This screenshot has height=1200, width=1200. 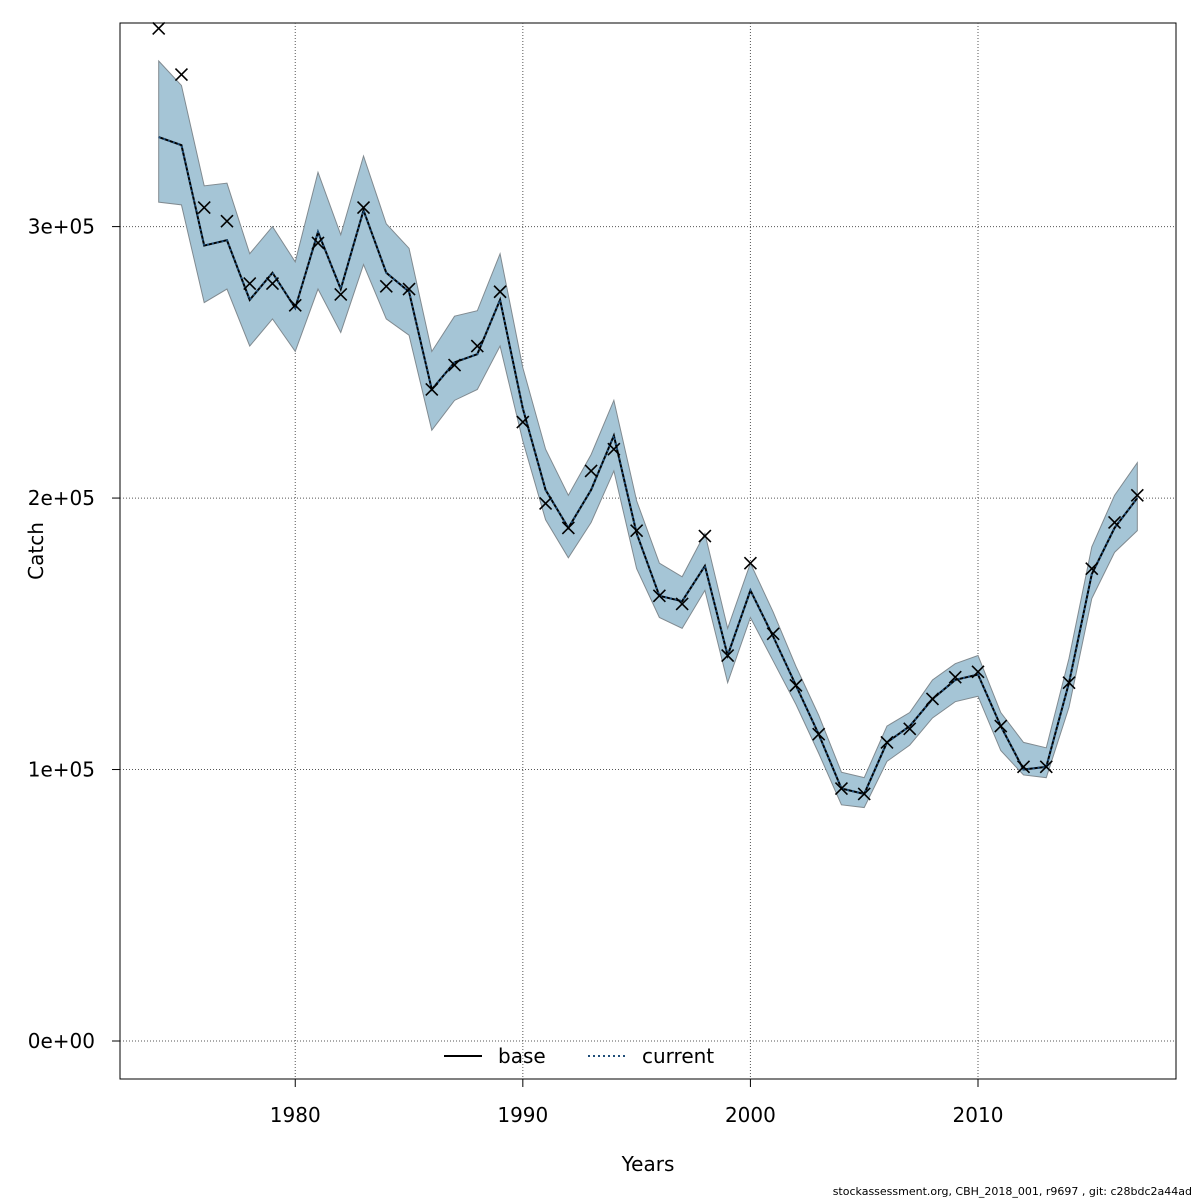 I want to click on x-axis: 1980 1990 2000 2010, so click(x=637, y=1103).